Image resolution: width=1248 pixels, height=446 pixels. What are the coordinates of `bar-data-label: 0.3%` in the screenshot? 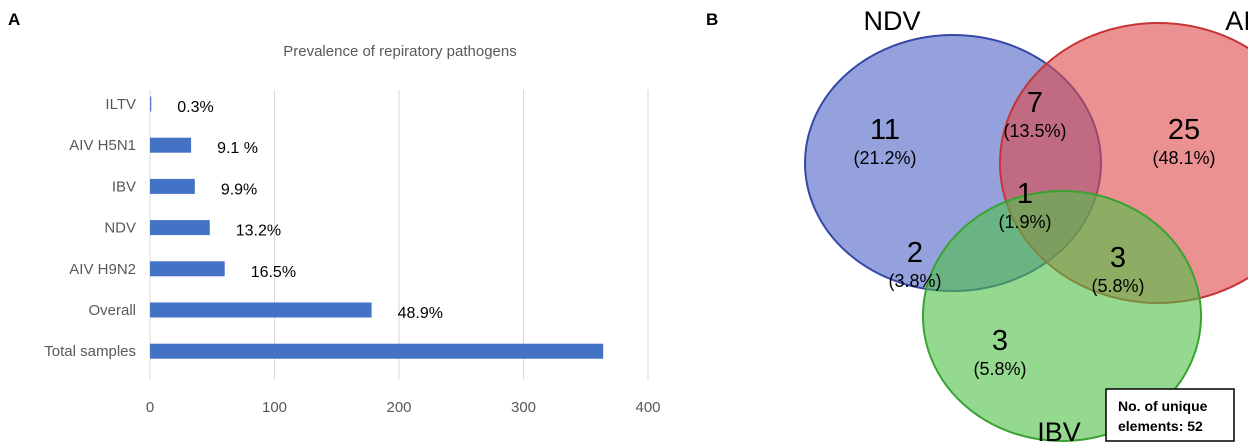 It's located at (195, 107).